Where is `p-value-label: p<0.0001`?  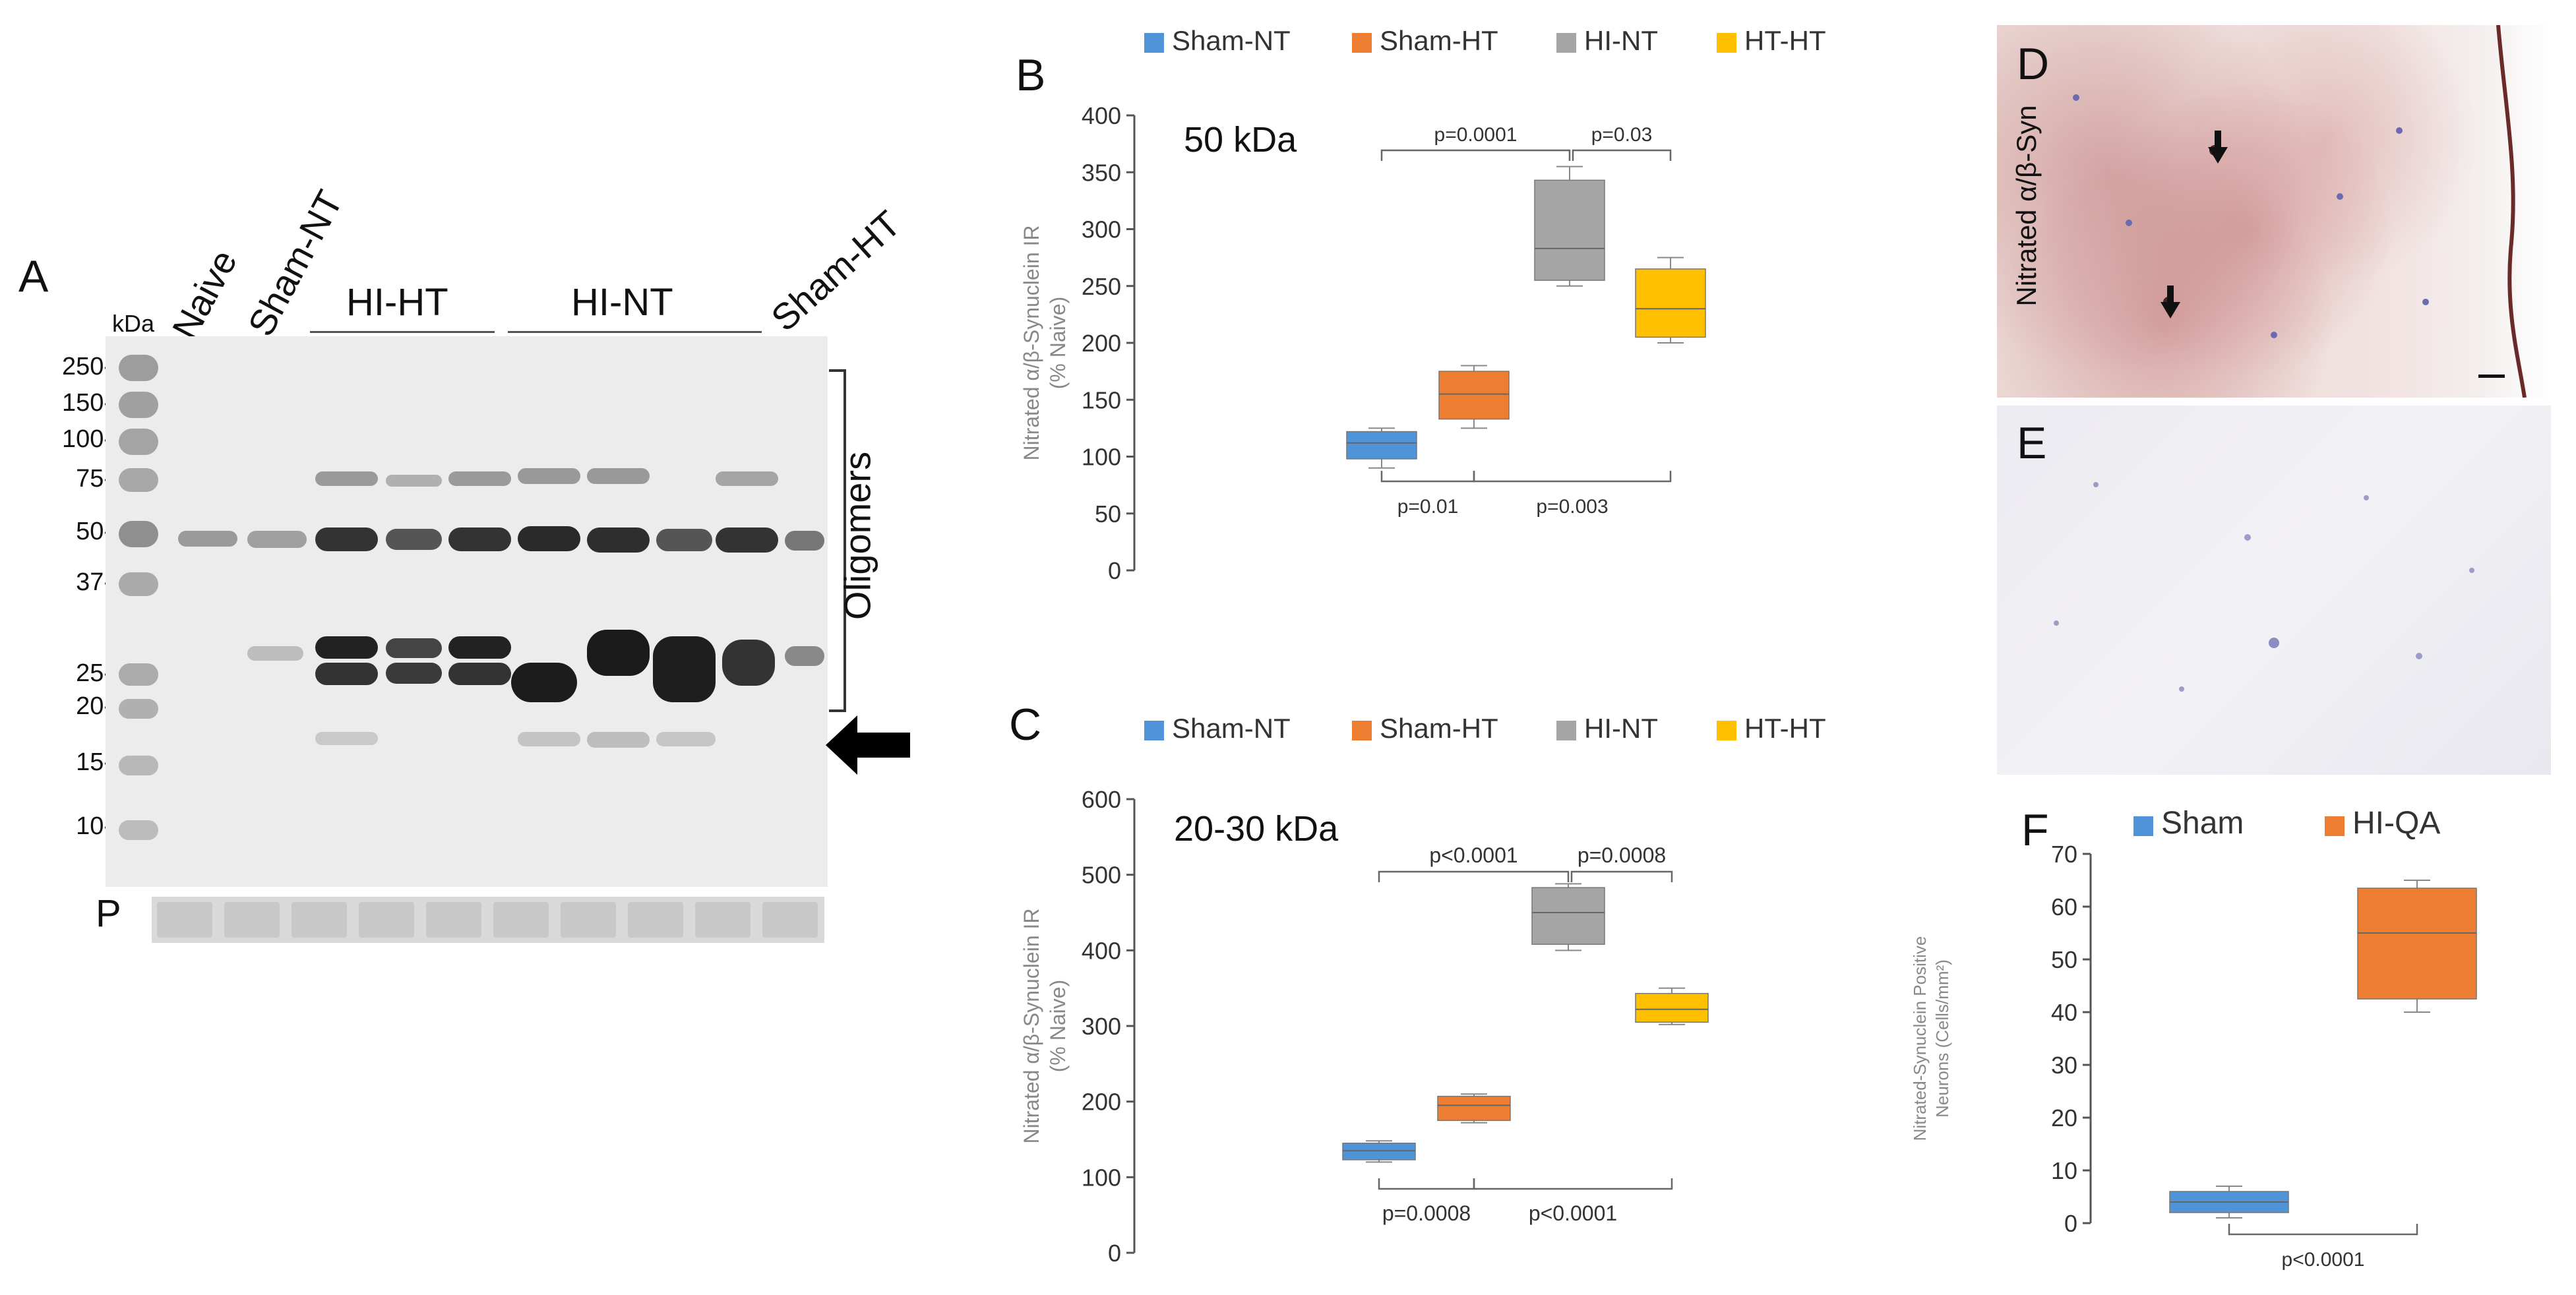 p-value-label: p<0.0001 is located at coordinates (2323, 1260).